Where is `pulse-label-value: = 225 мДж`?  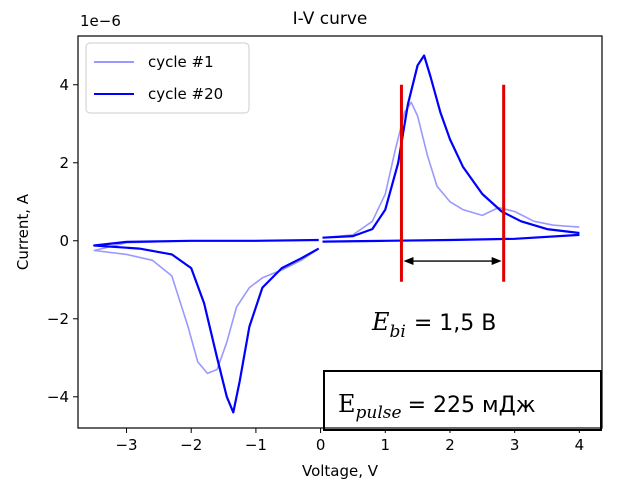
pulse-label-value: = 225 мДж is located at coordinates (472, 405).